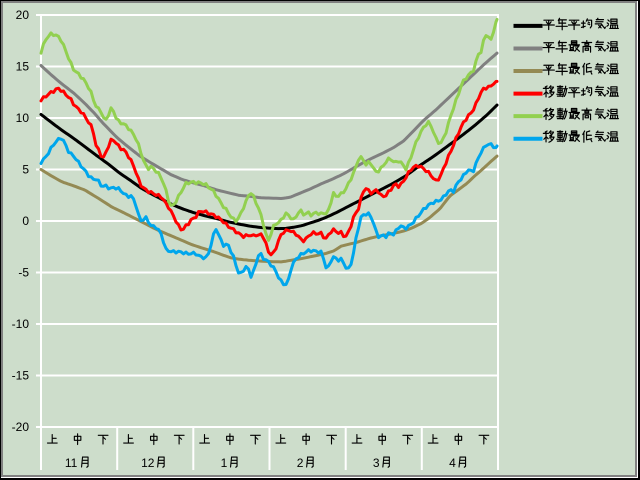 This screenshot has height=480, width=640. Describe the element at coordinates (23, 118) in the screenshot. I see `svg-text: 10` at that location.